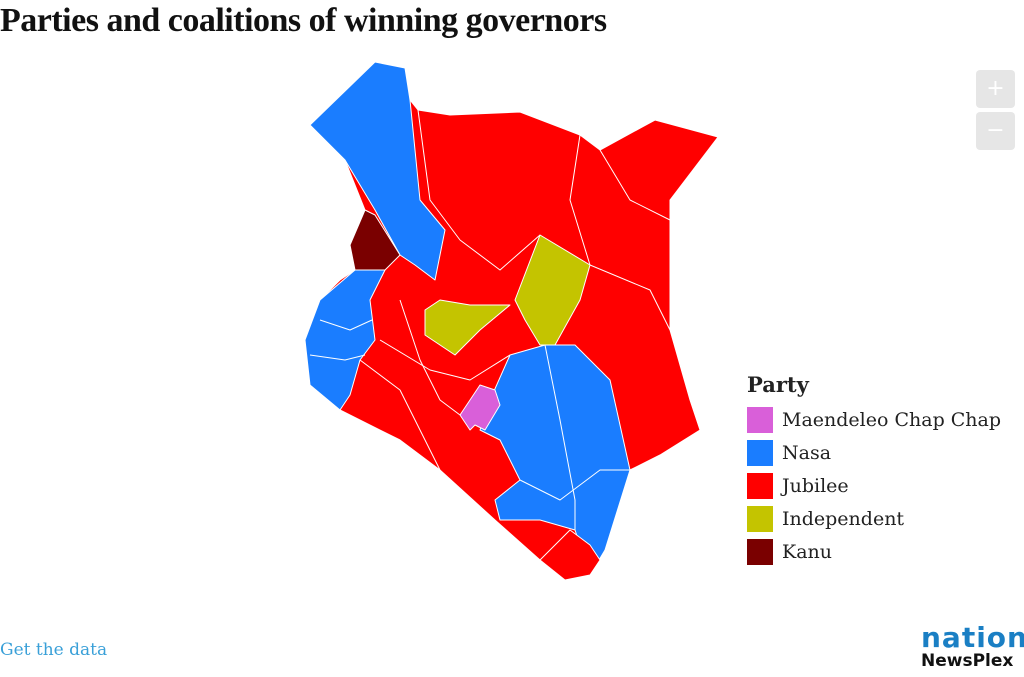 This screenshot has width=1024, height=677. Describe the element at coordinates (874, 452) in the screenshot. I see `legend-item: Nasa` at that location.